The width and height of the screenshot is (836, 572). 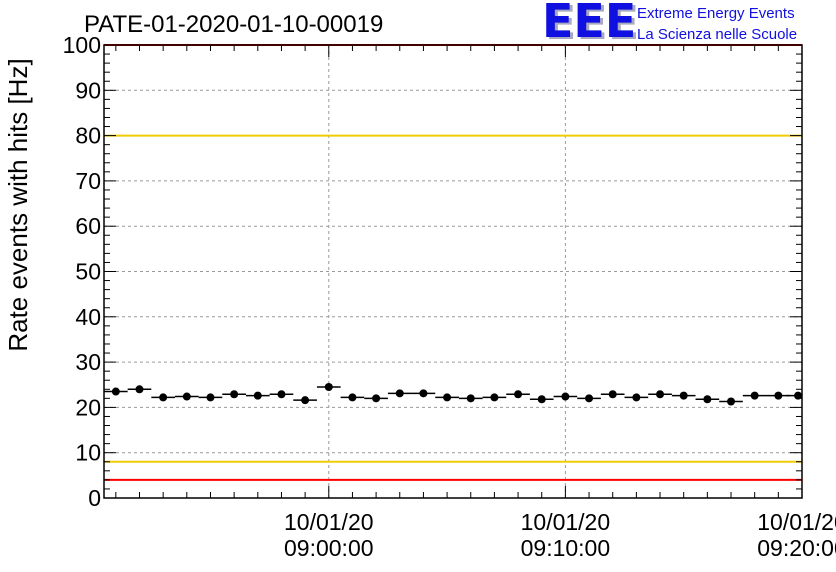 I want to click on y-axis-label: Rate events with hits [Hz], so click(x=18, y=204).